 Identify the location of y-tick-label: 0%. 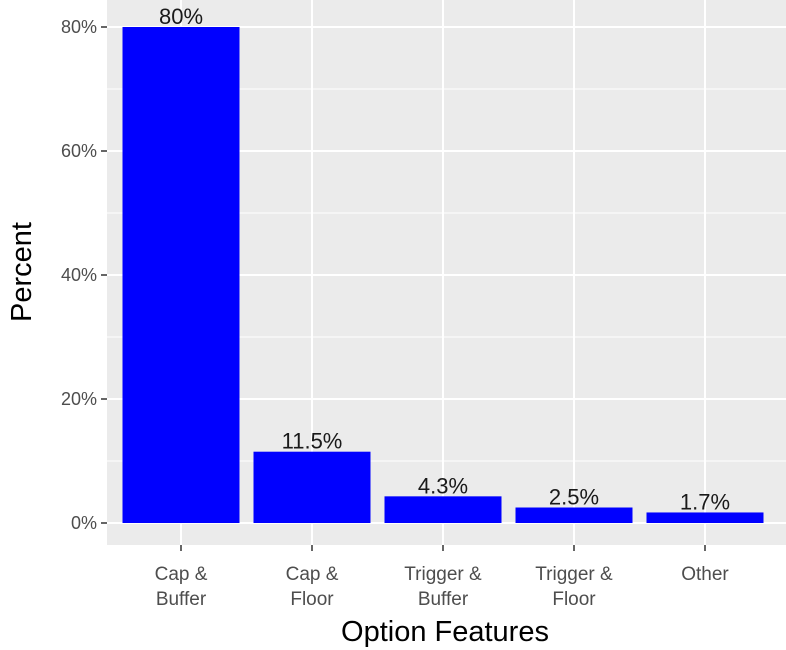
(84, 523).